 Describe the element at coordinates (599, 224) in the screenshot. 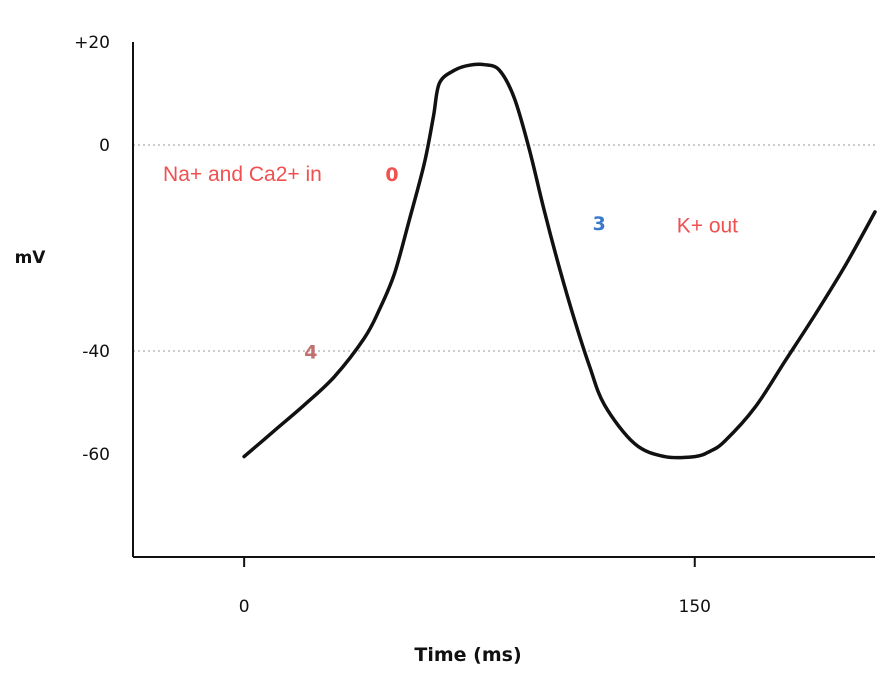

I see `phase-label: 3` at that location.